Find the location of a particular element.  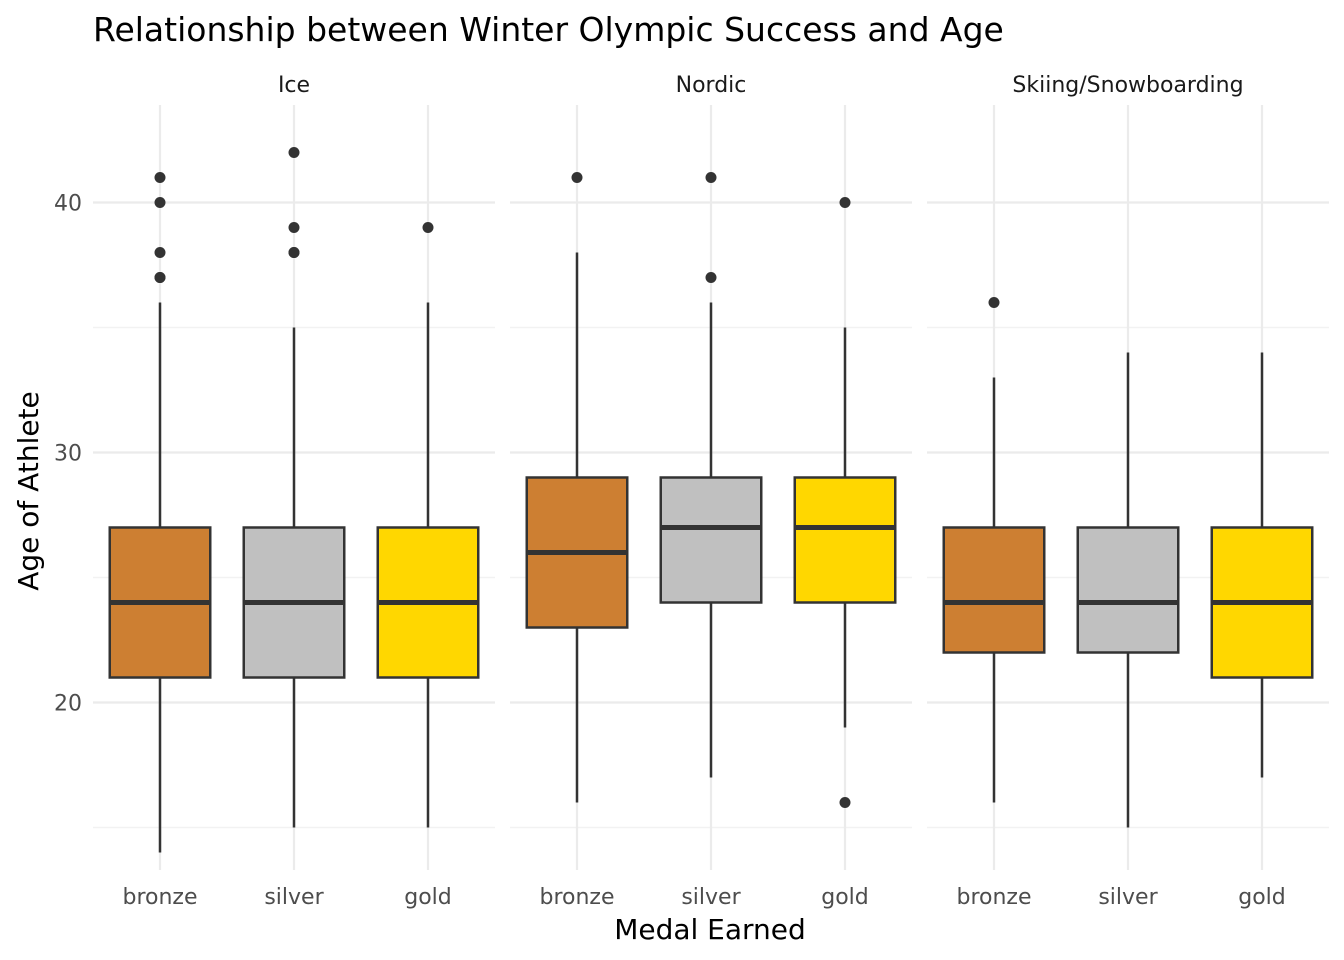

y-tick-label: 20 is located at coordinates (68, 704).